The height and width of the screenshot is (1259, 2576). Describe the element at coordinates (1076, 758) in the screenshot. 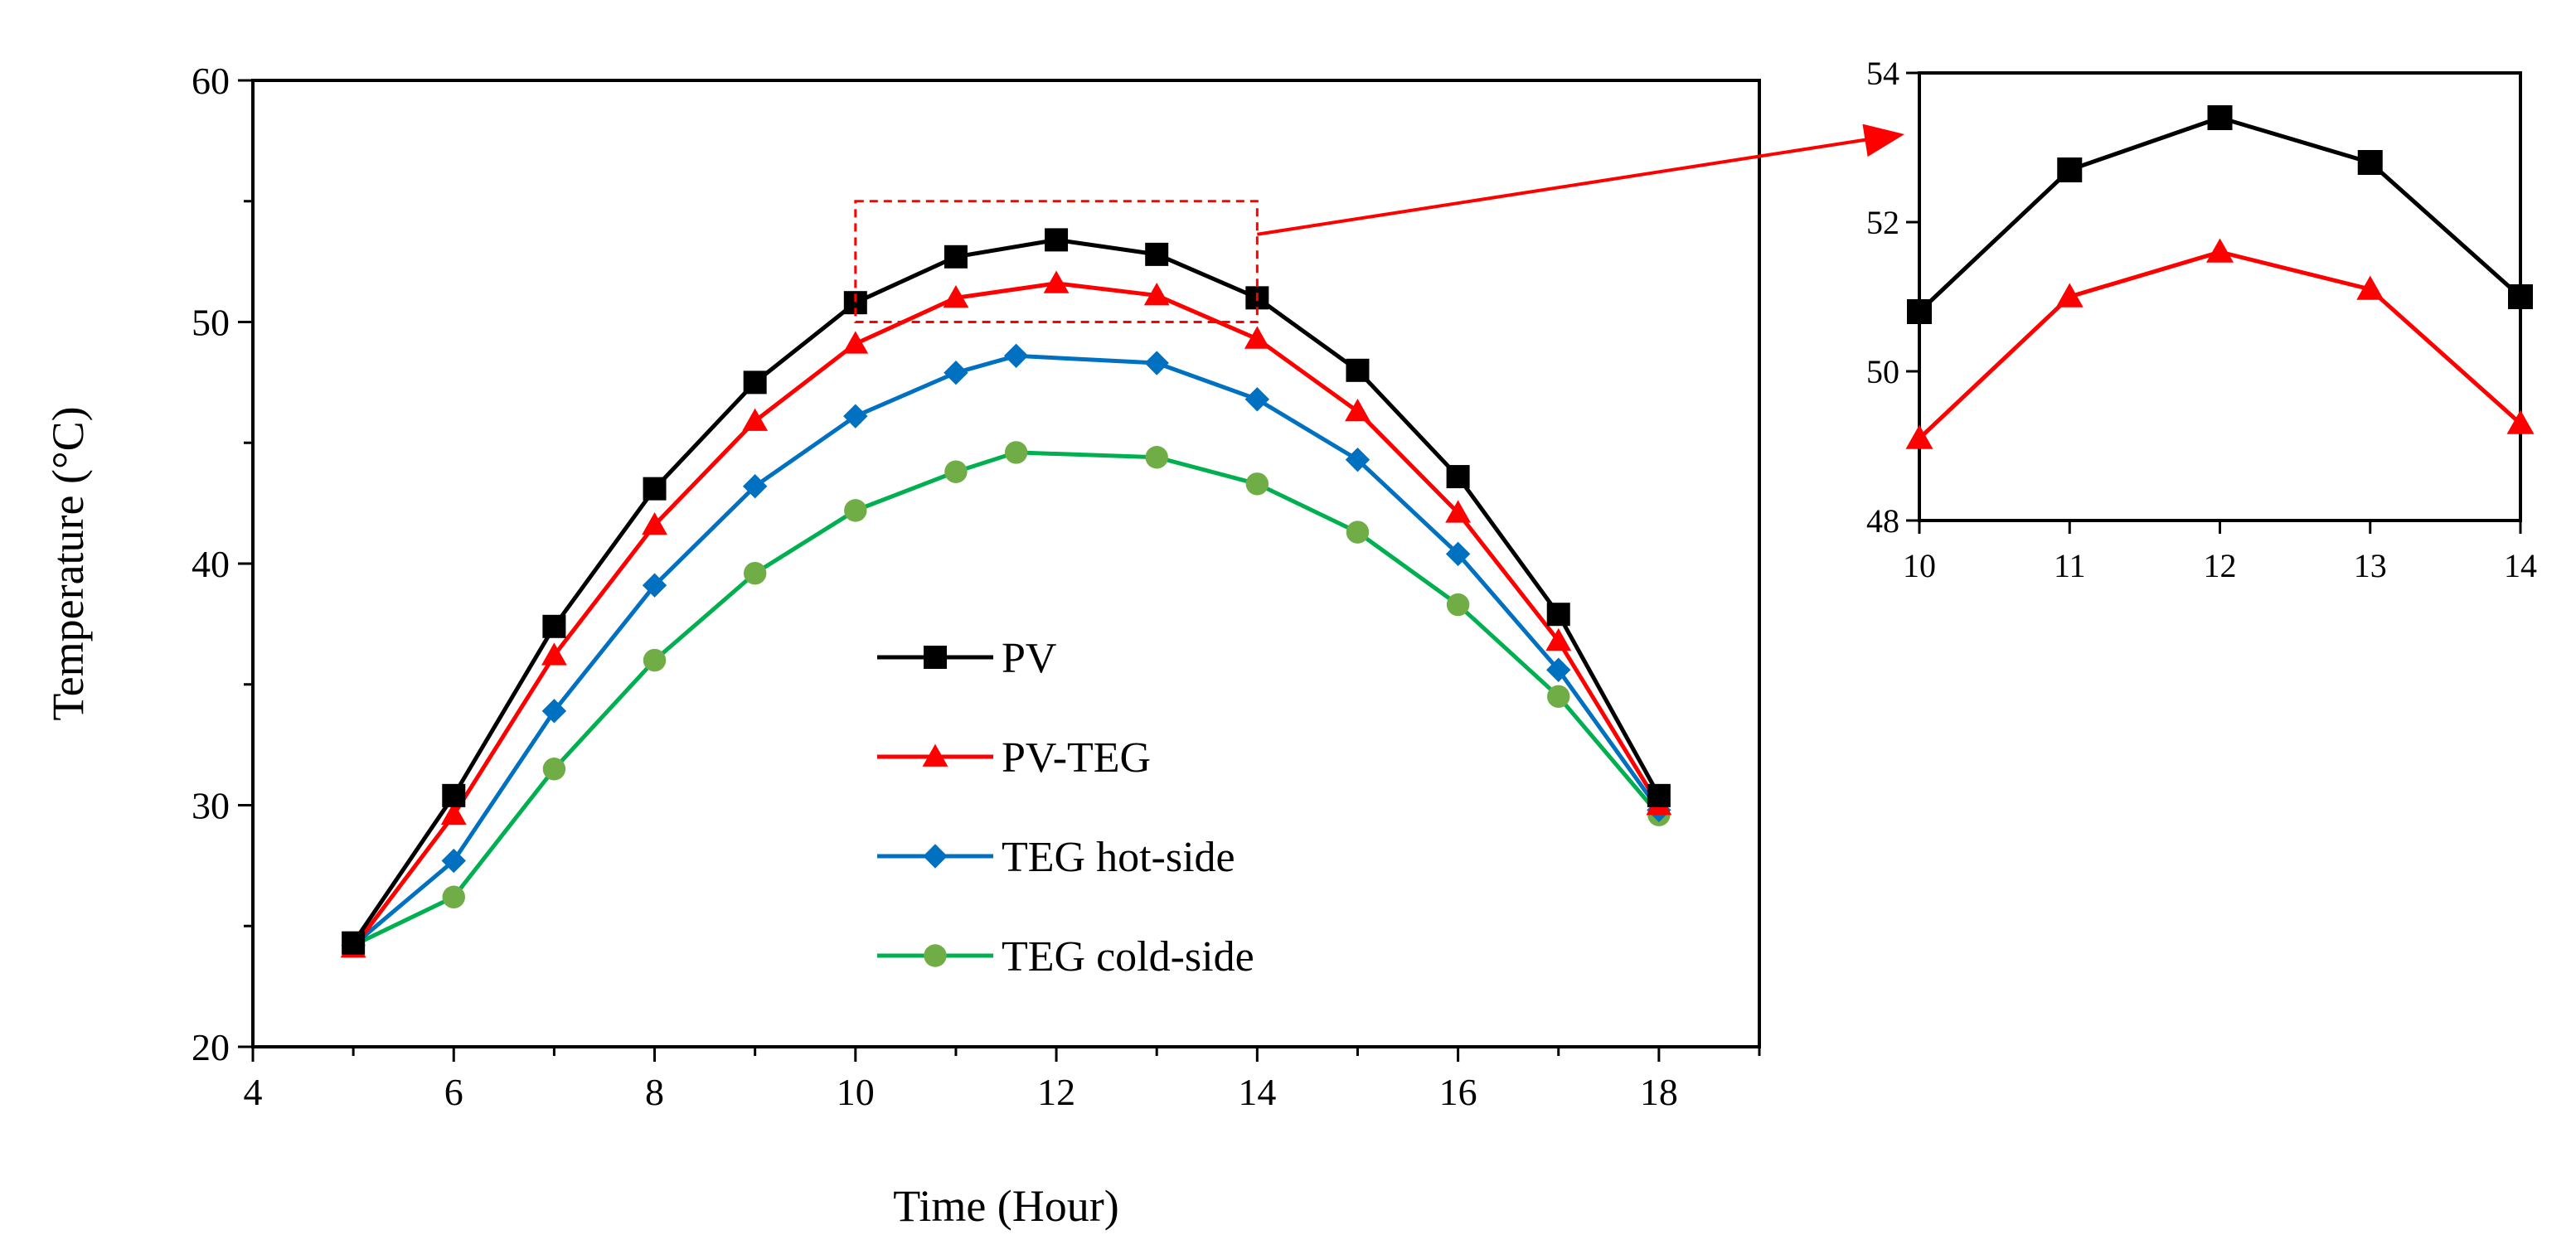

I see `legend-label-pv-teg: PV-TEG` at that location.